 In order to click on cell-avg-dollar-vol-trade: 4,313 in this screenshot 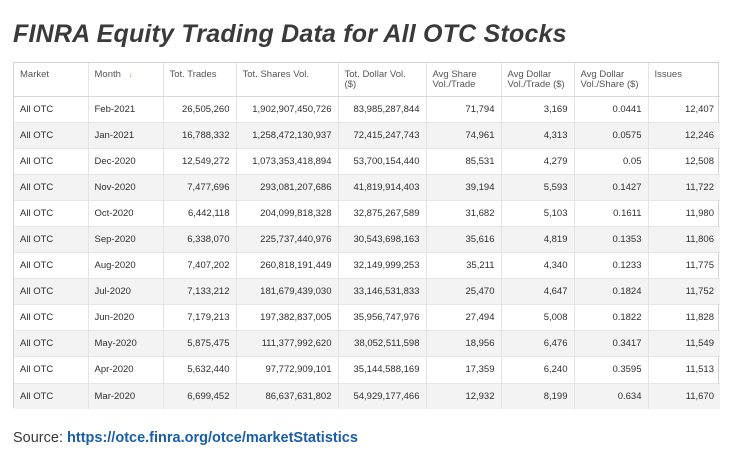, I will do `click(537, 135)`.